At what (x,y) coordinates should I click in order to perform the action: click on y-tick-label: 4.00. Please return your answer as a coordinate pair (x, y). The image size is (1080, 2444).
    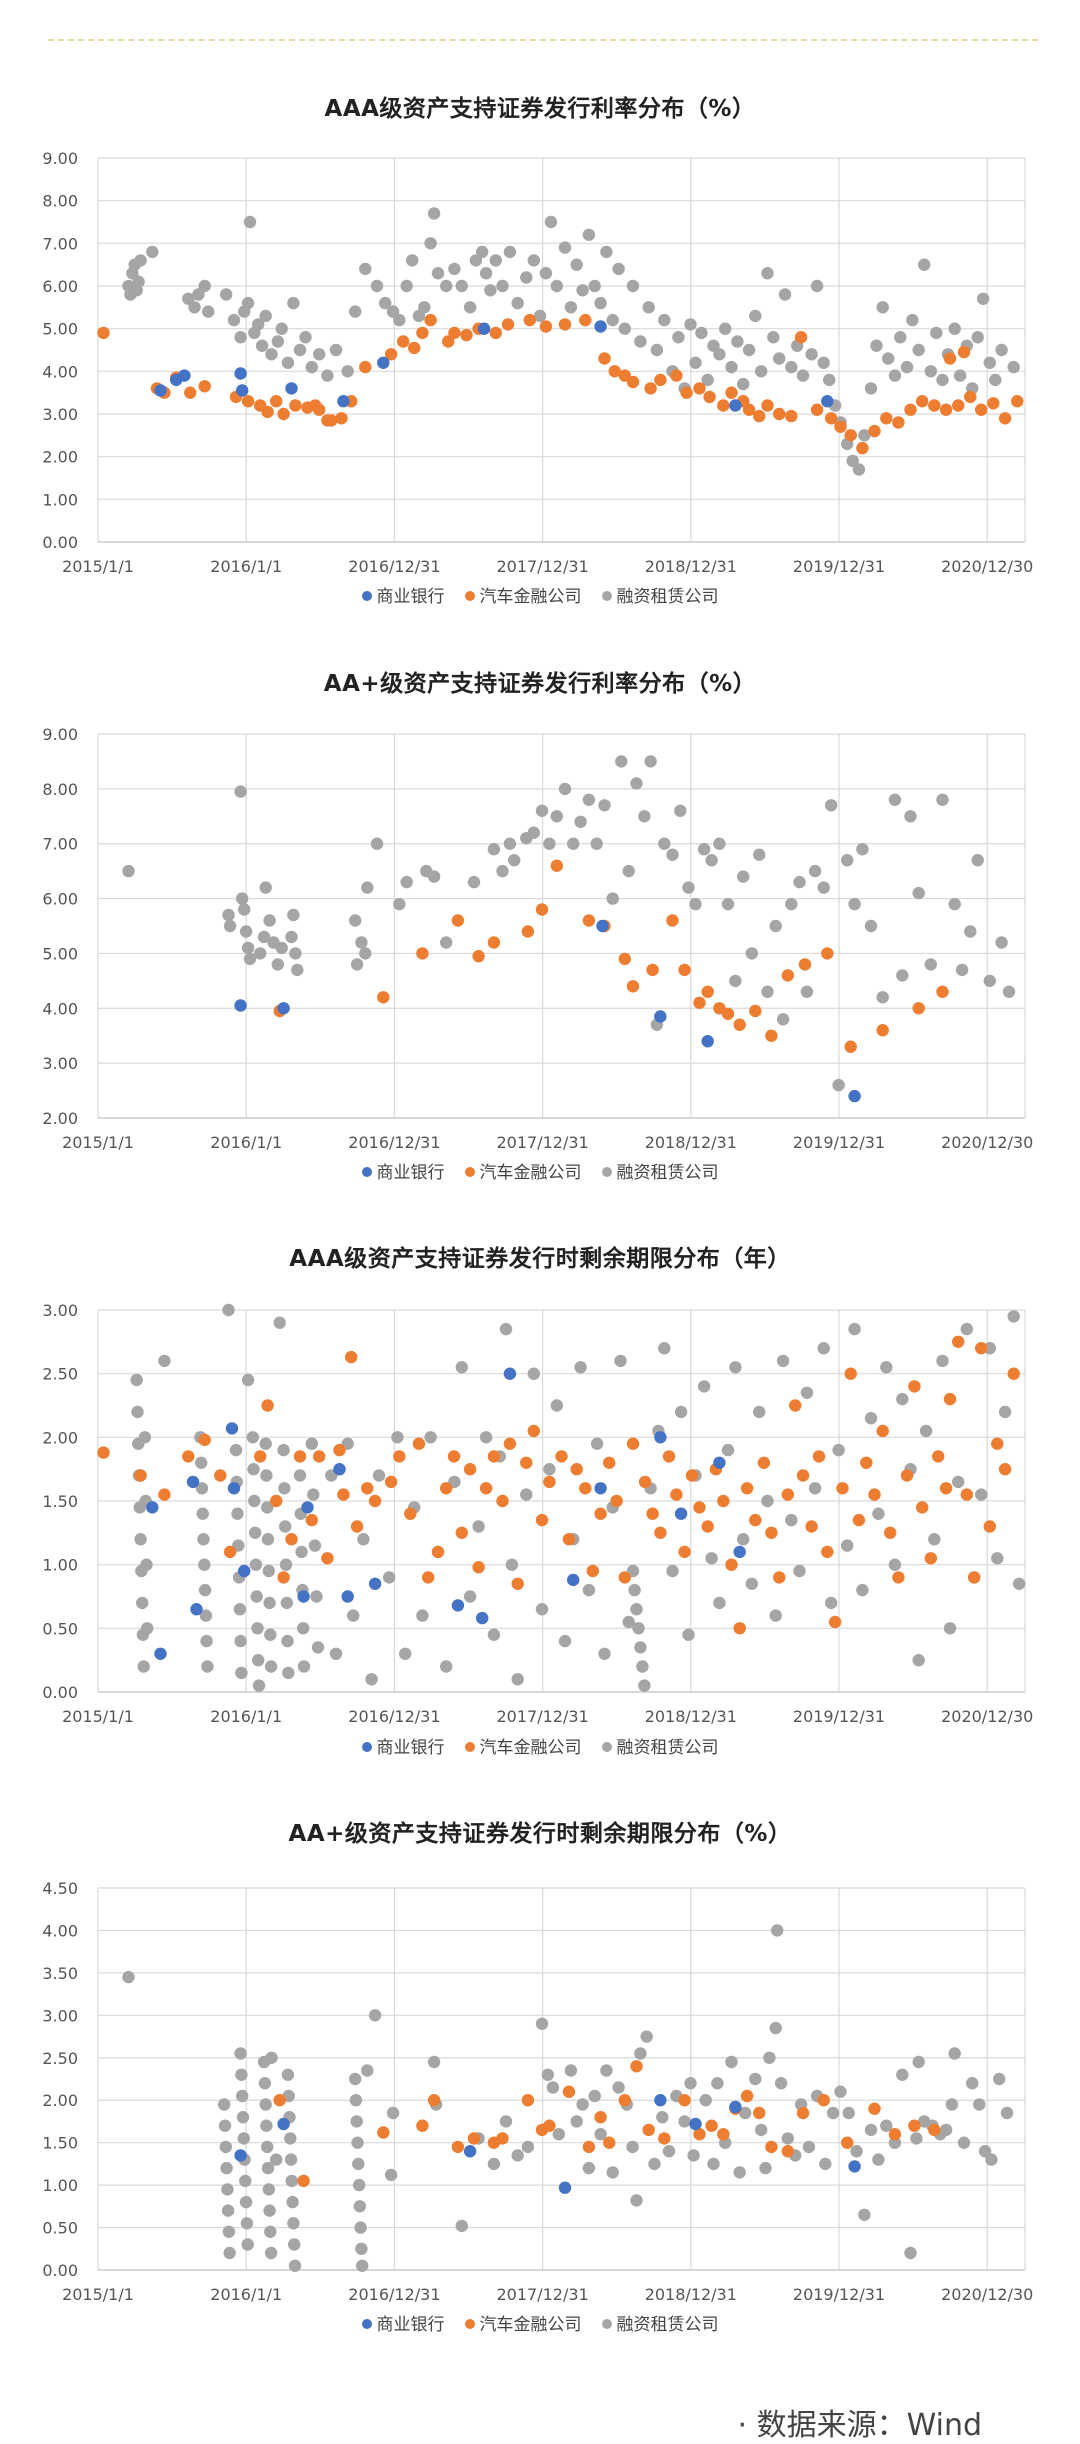
    Looking at the image, I should click on (60, 1930).